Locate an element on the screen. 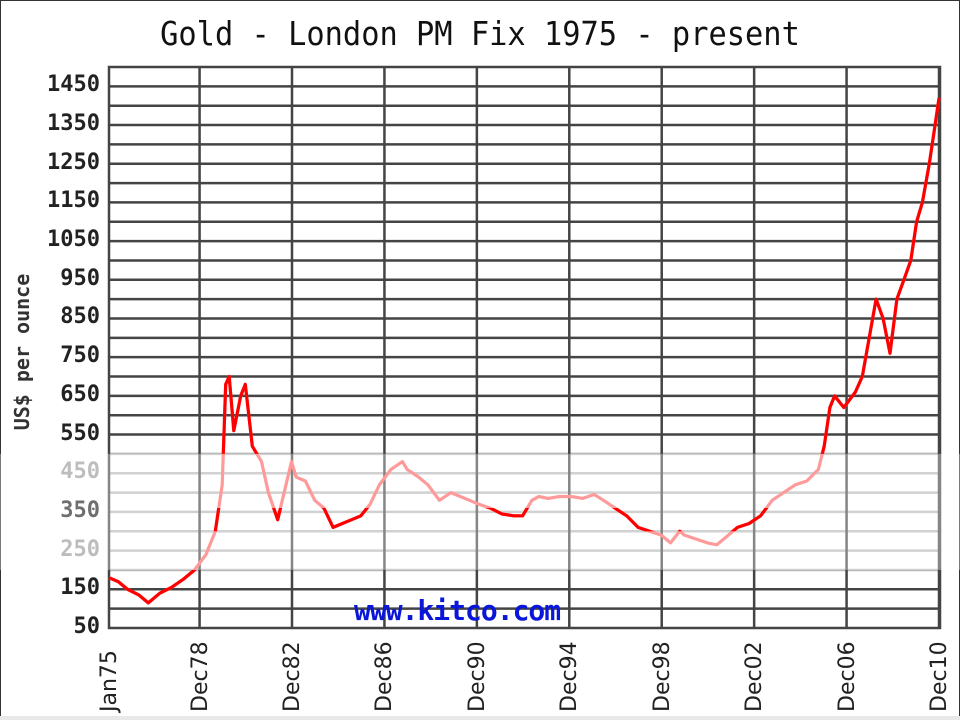 The width and height of the screenshot is (960, 720). y-tick-label: 1150 is located at coordinates (73, 201).